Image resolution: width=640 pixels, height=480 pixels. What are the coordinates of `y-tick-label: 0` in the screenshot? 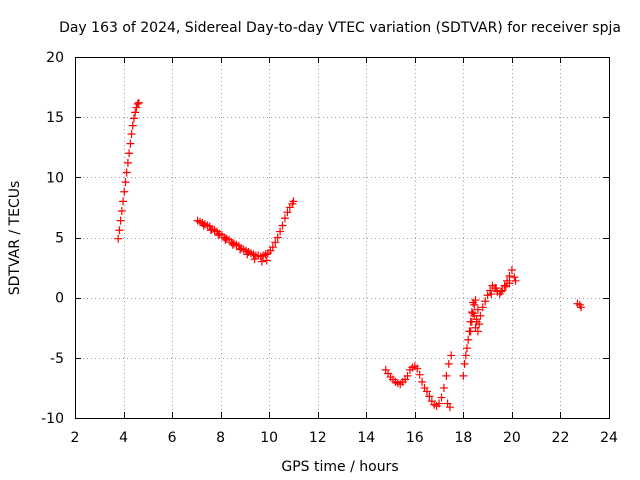 It's located at (59, 299).